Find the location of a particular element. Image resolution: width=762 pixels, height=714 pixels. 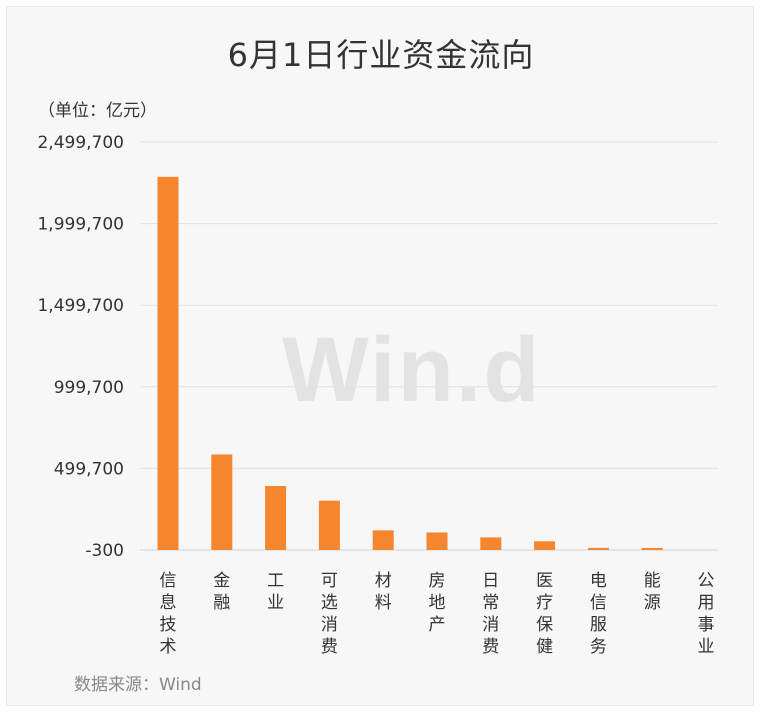

x-tick-label: 工业 is located at coordinates (275, 592).